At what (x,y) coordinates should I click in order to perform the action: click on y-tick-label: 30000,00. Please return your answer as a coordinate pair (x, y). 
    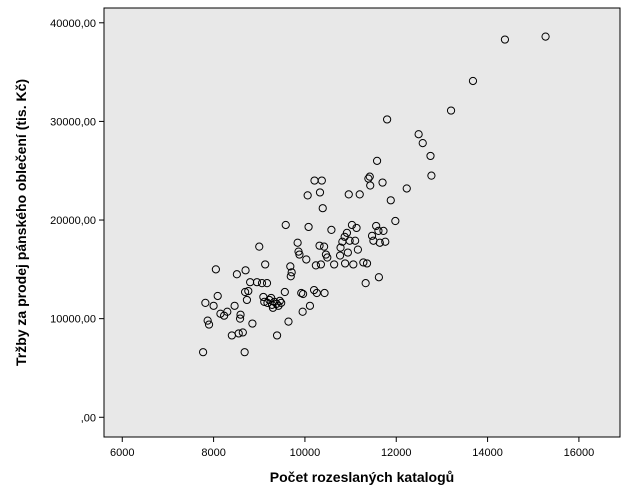
    Looking at the image, I should click on (73, 122).